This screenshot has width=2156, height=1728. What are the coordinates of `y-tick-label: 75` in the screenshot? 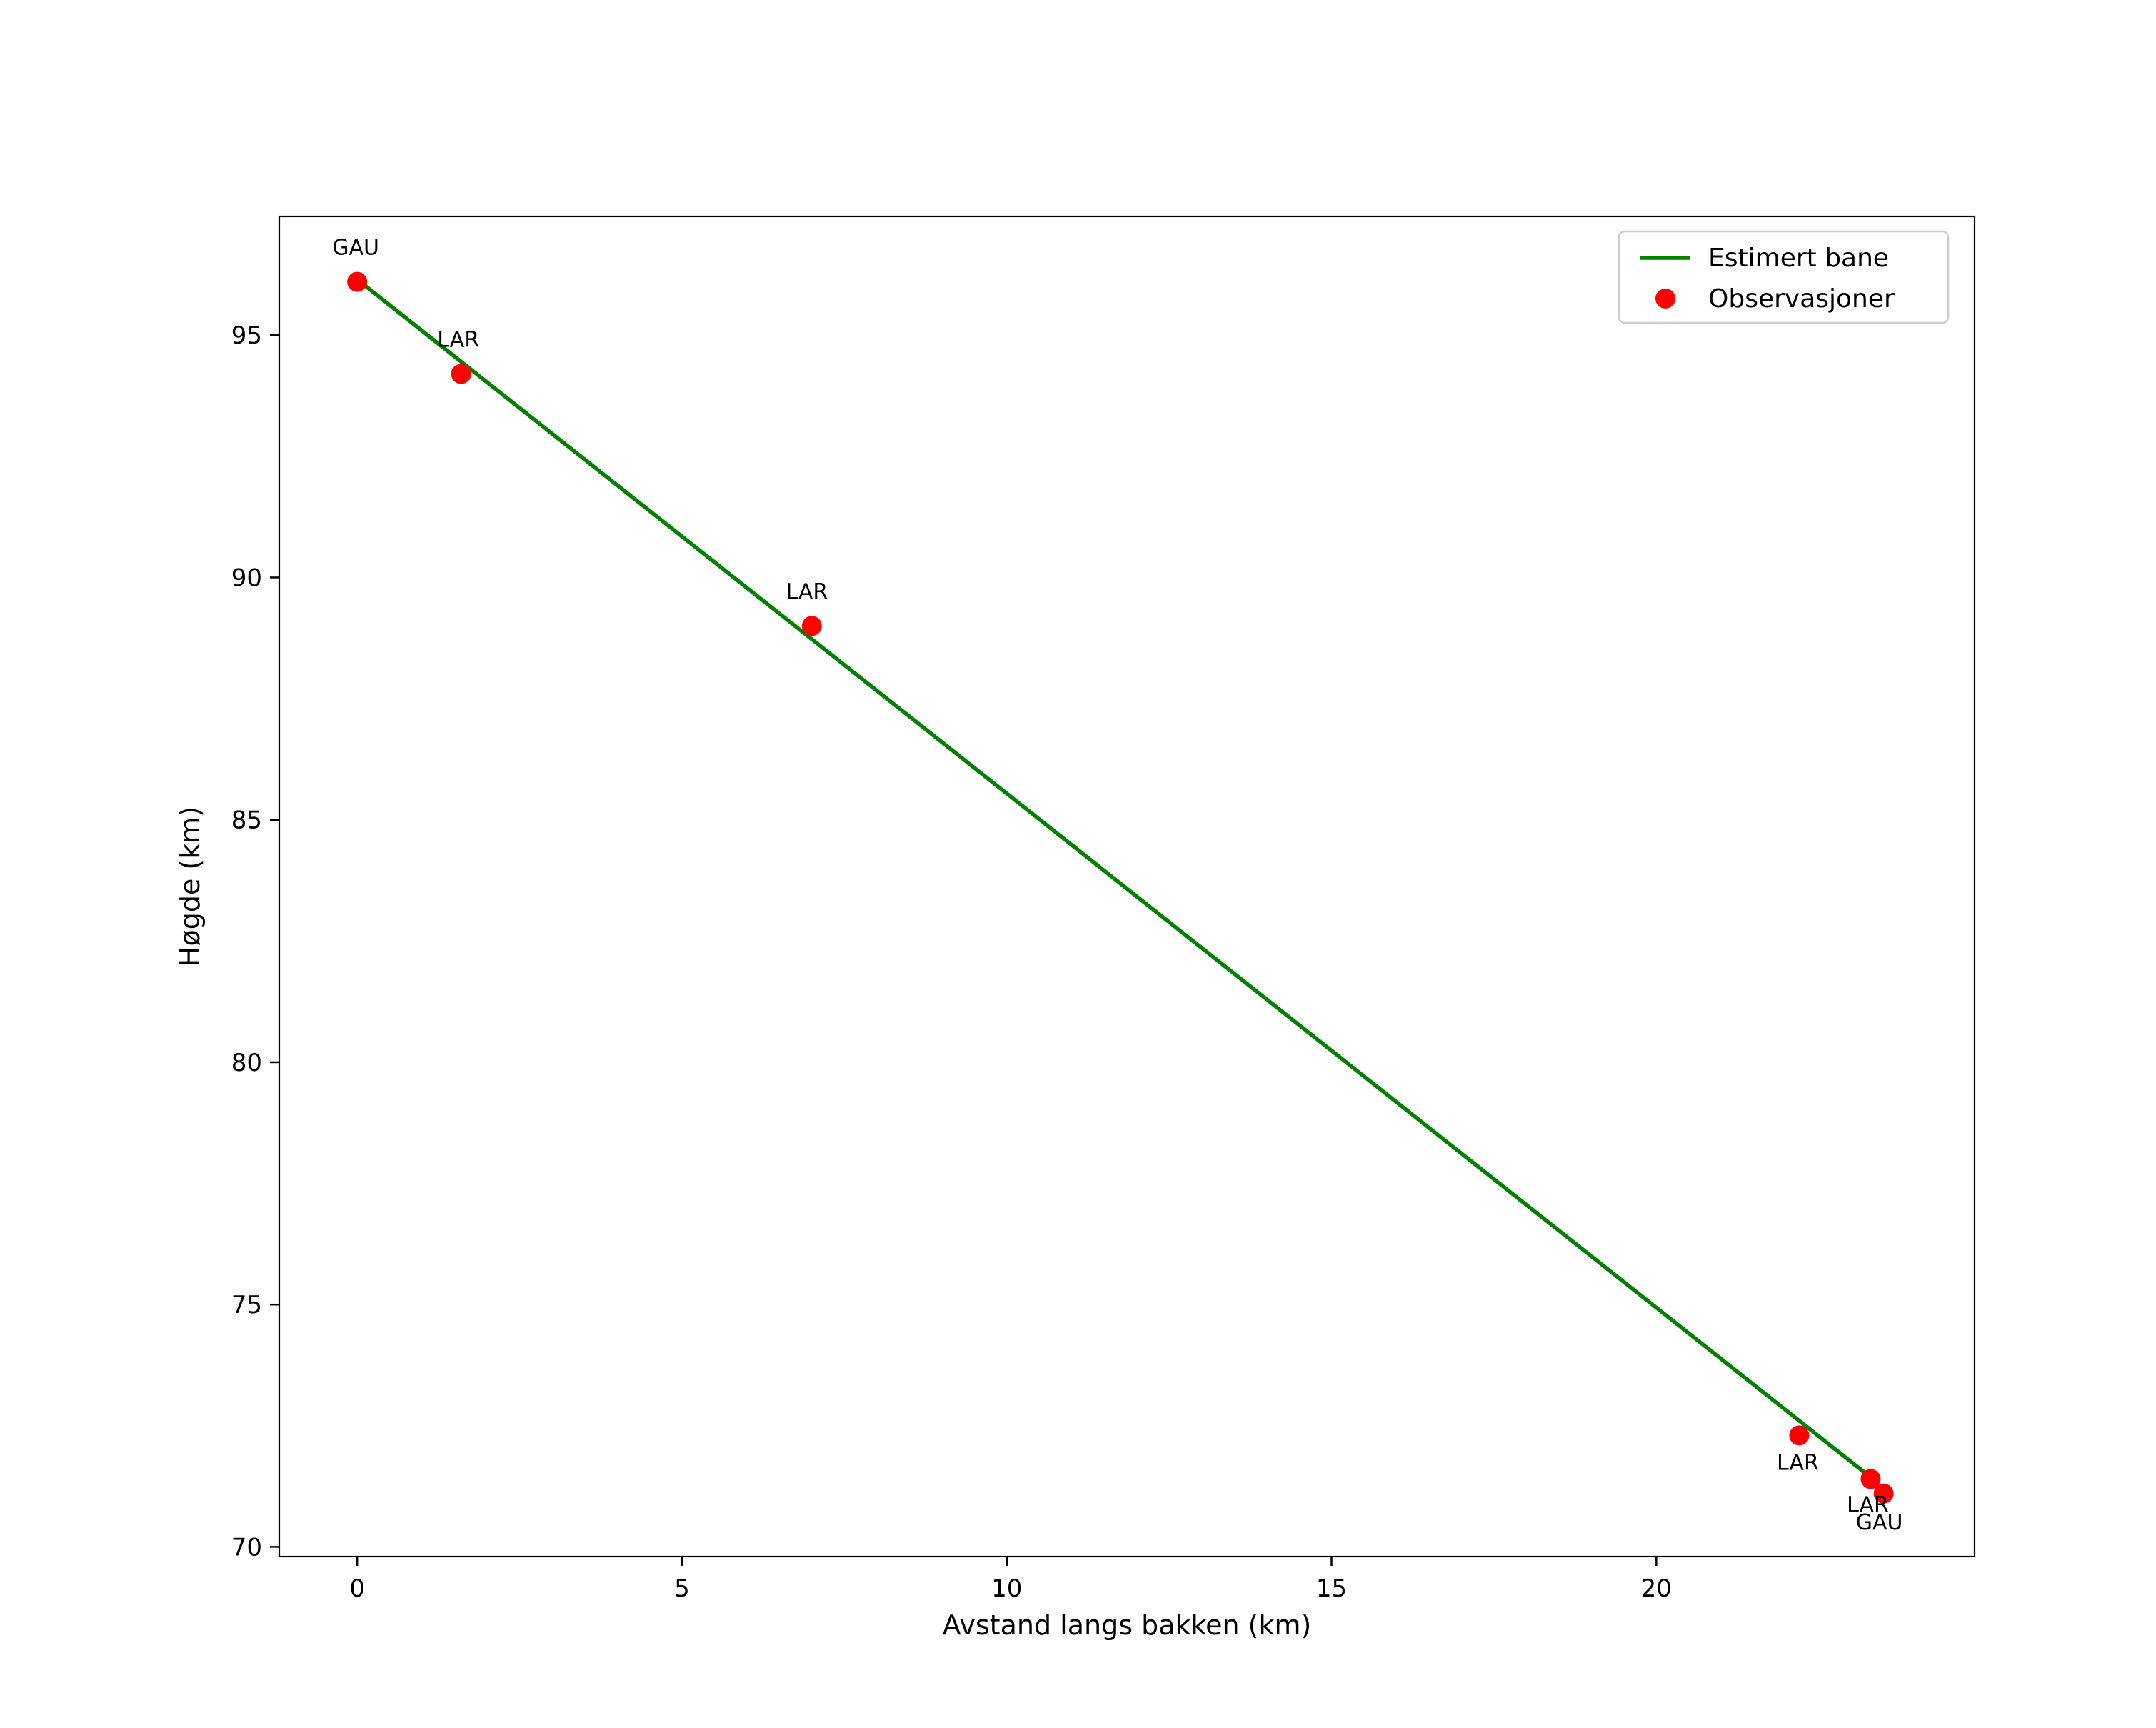 It's located at (247, 1305).